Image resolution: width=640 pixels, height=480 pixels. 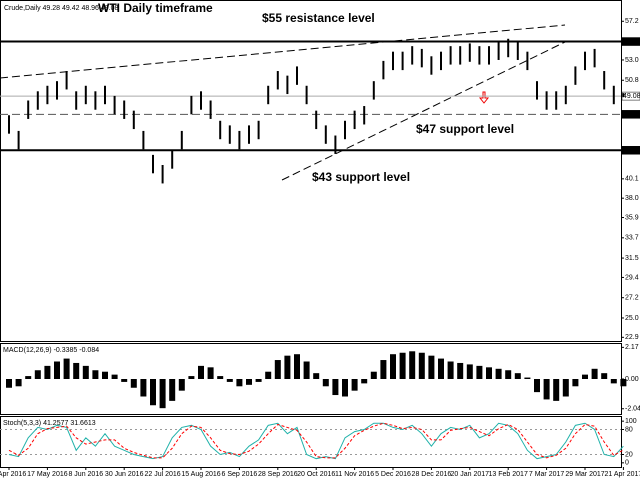 I want to click on y-tick-label: 33.7, so click(x=632, y=238).